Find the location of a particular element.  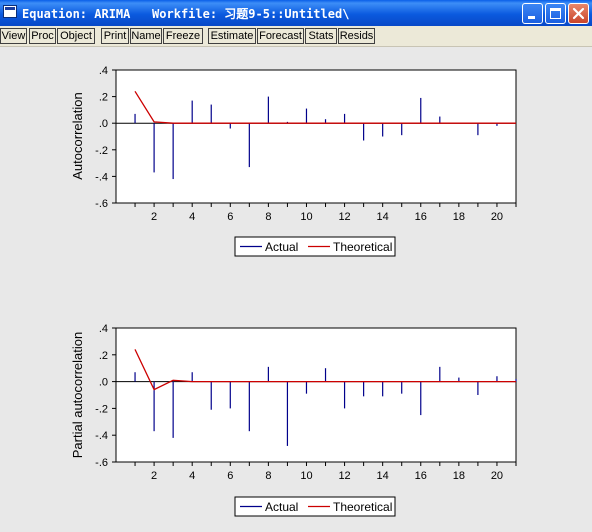

minimize-icon is located at coordinates (531, 17).